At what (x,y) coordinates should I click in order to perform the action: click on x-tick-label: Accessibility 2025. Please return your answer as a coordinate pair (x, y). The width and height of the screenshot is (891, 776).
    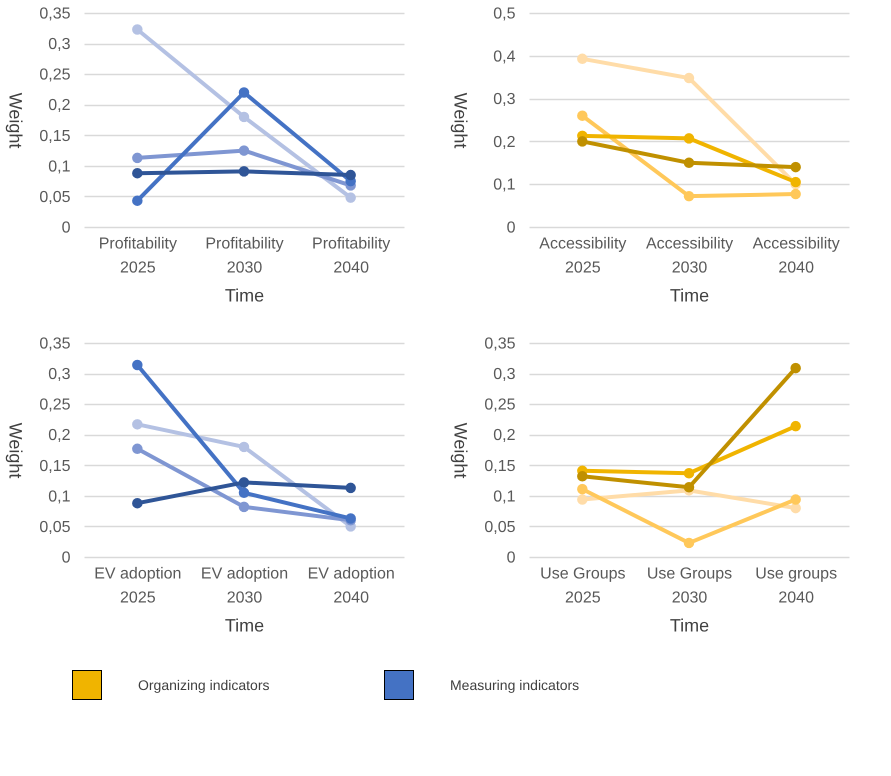
    Looking at the image, I should click on (582, 256).